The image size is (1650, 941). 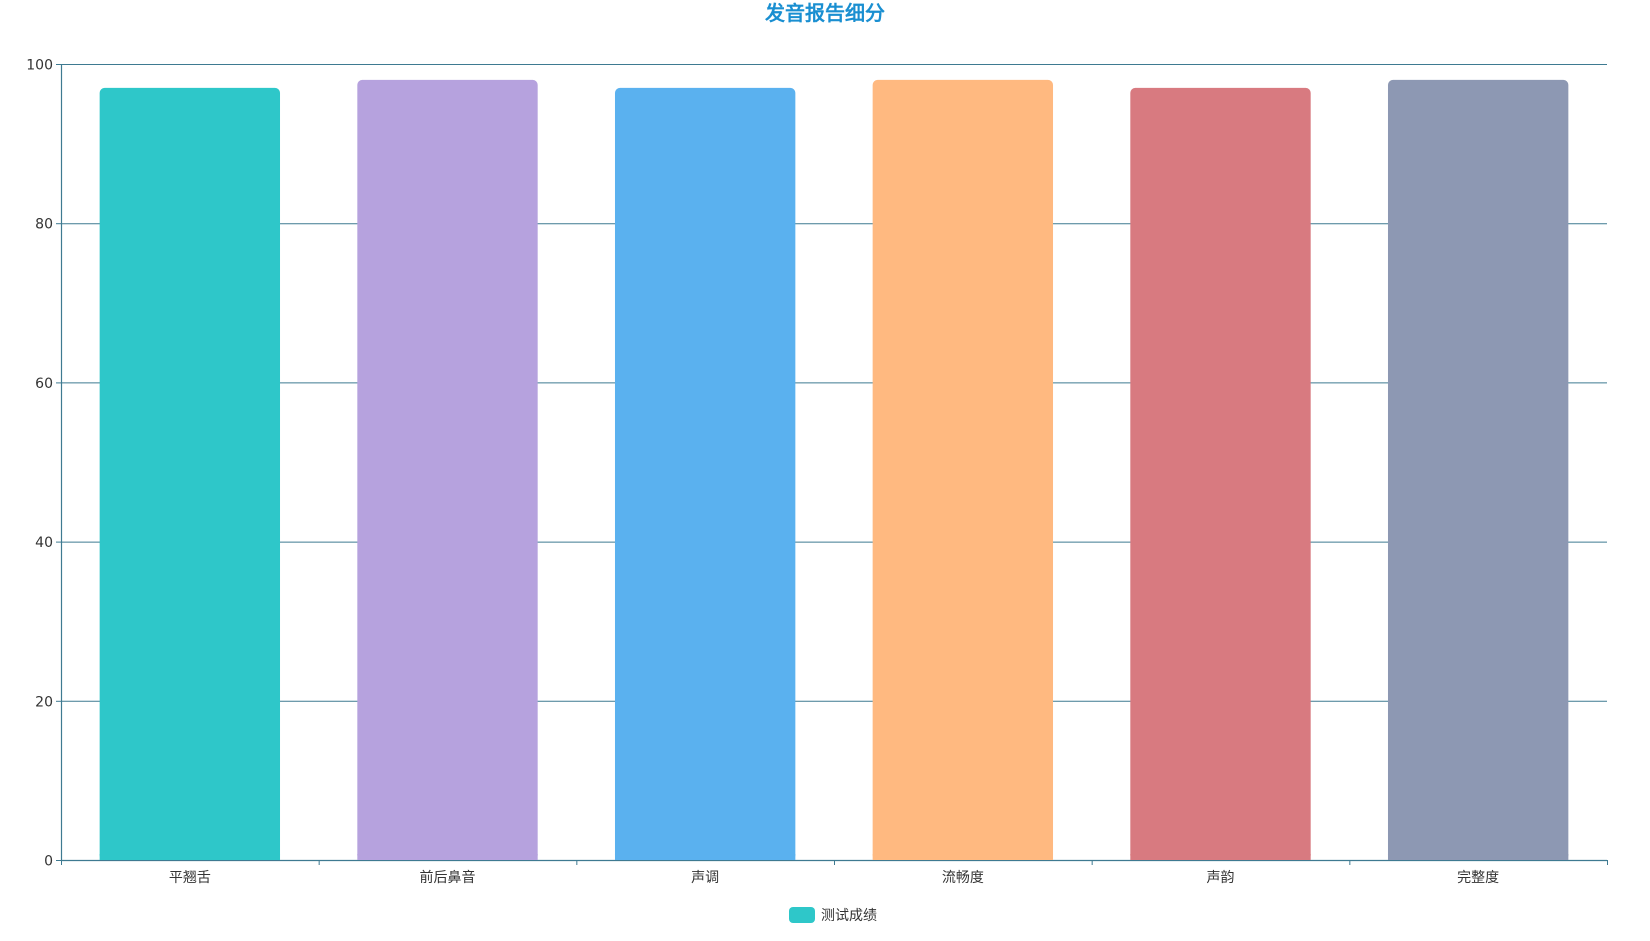 I want to click on y-axis-labels: 0 20 40 60 80 100, so click(x=39, y=464).